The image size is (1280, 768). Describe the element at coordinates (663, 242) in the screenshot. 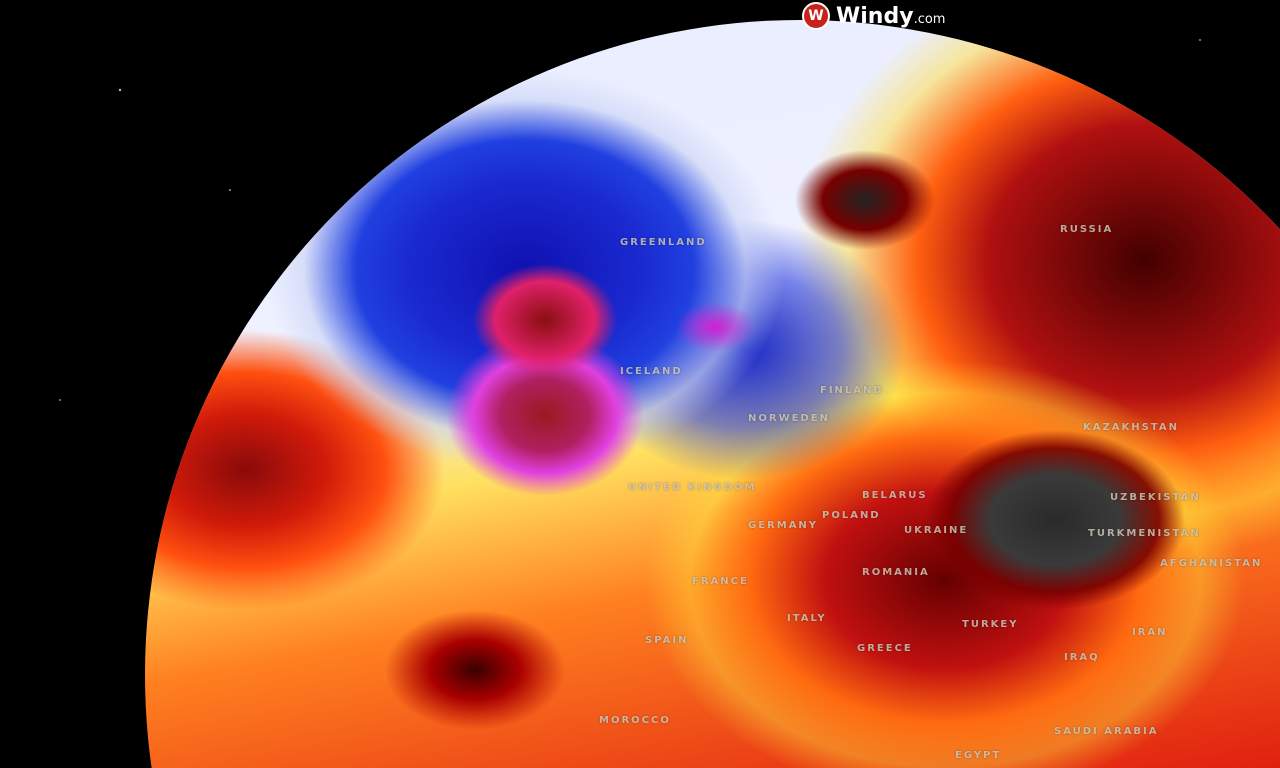

I see `label-greenland: GREENLAND` at that location.